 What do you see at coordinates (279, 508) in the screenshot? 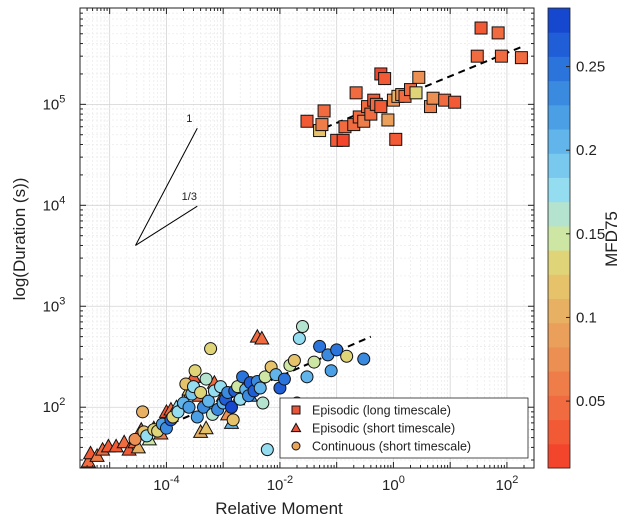
I see `x-axis-label: Relative Moment` at bounding box center [279, 508].